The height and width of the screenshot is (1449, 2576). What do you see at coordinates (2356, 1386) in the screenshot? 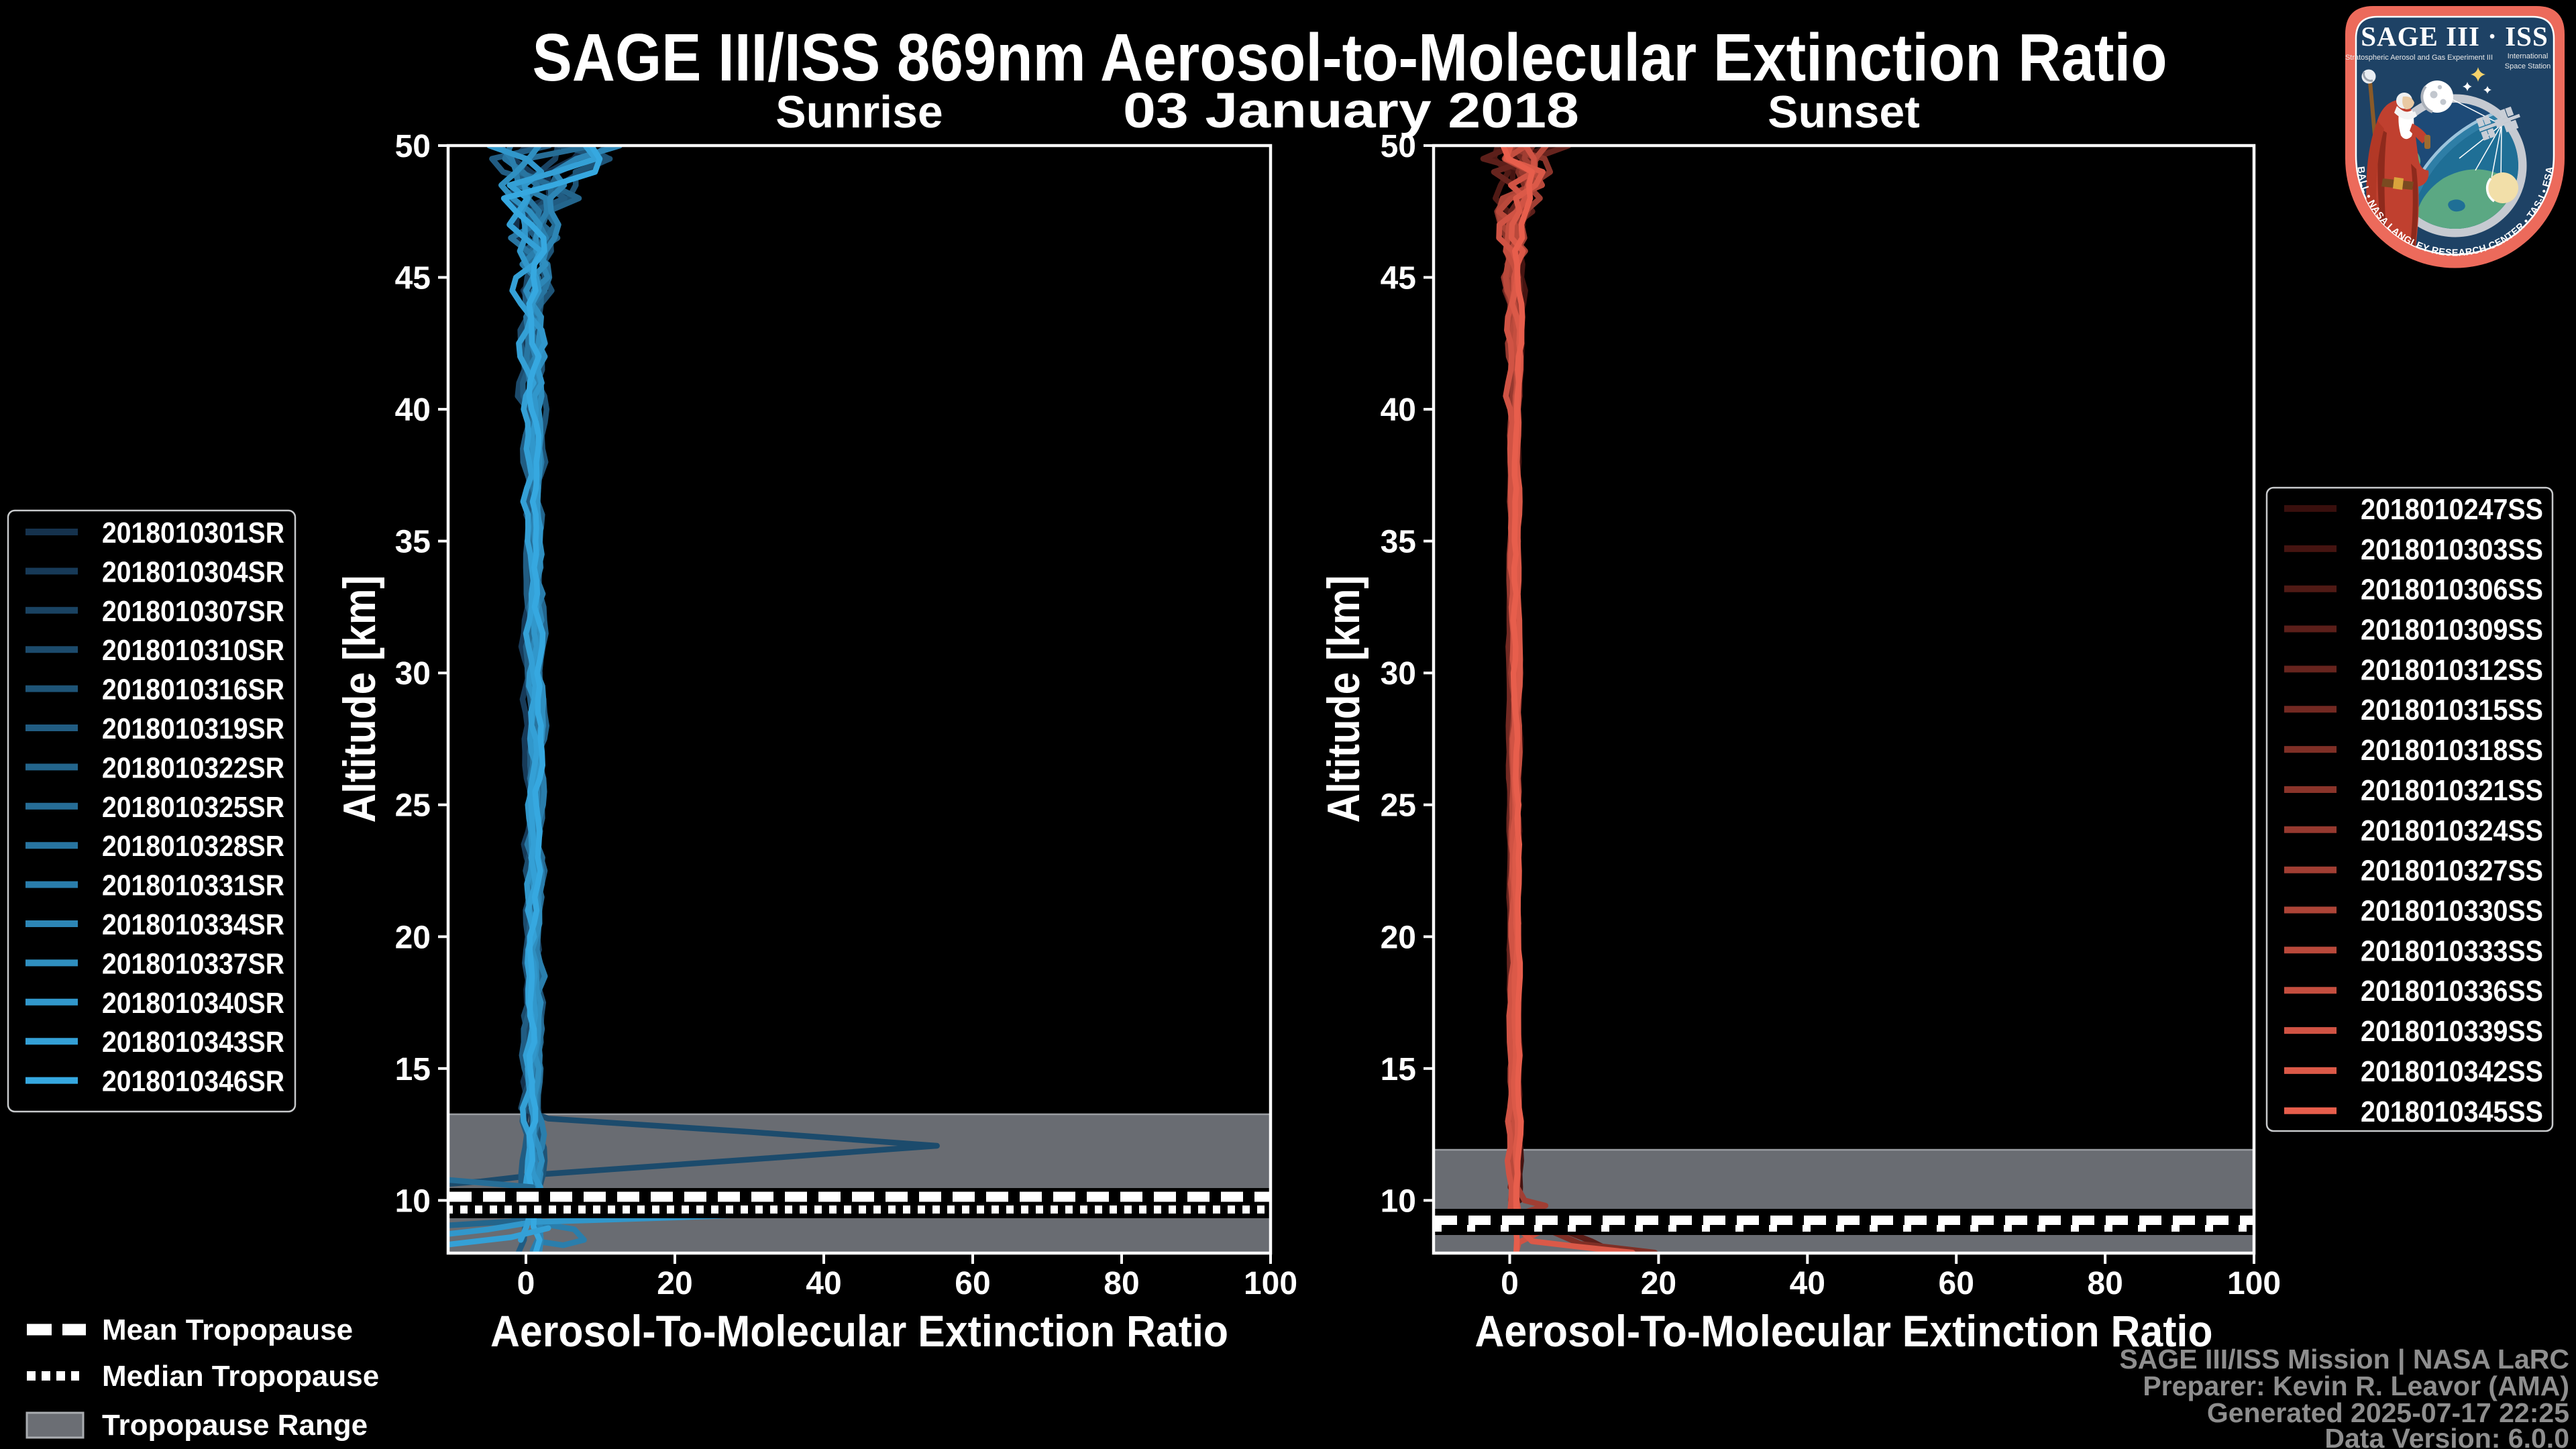
I see `svg-text:Preparer: Kevin R. Leavor (AMA: Preparer: Kevin R. Leavor (AMA)` at bounding box center [2356, 1386].